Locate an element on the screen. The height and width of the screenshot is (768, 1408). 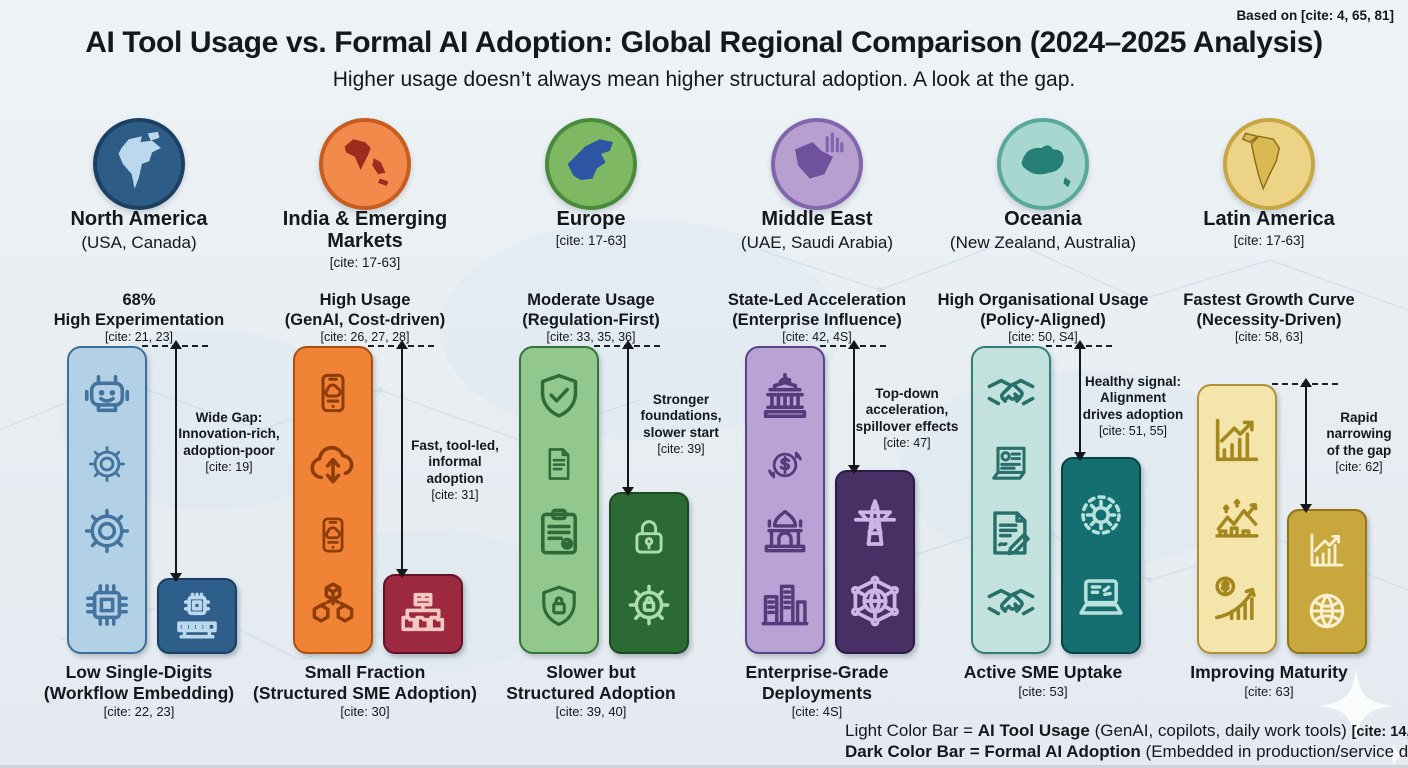
region-header: Europe [cite: 17-63] is located at coordinates (591, 228).